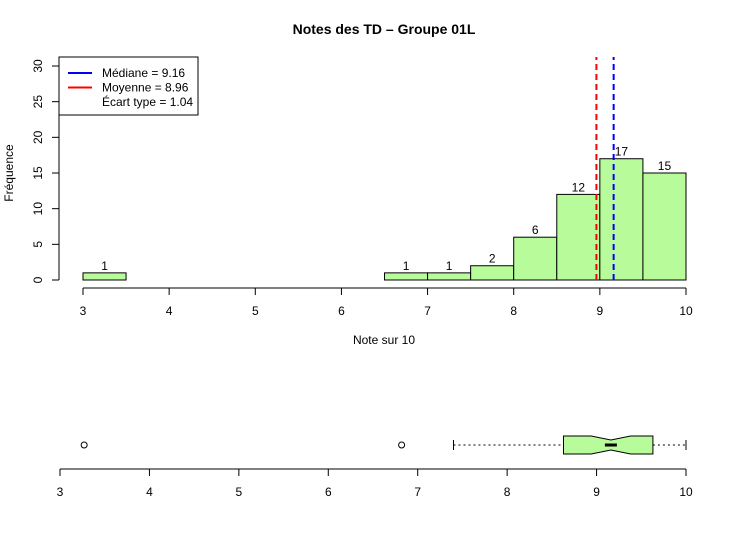  I want to click on x-tick-label: 7, so click(427, 311).